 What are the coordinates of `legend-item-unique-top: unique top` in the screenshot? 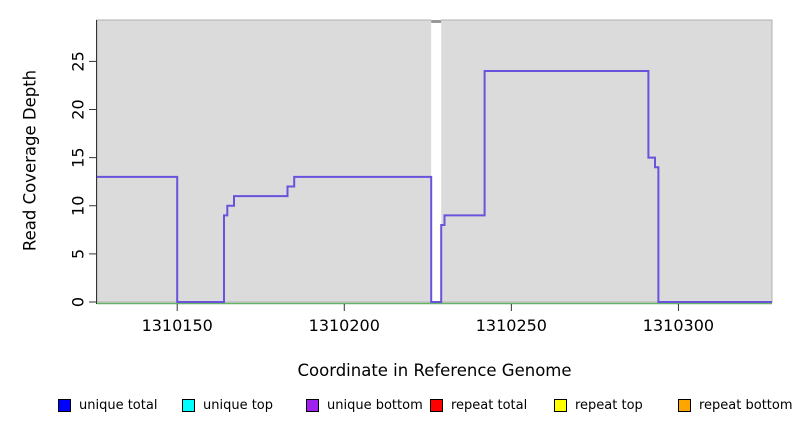 It's located at (227, 405).